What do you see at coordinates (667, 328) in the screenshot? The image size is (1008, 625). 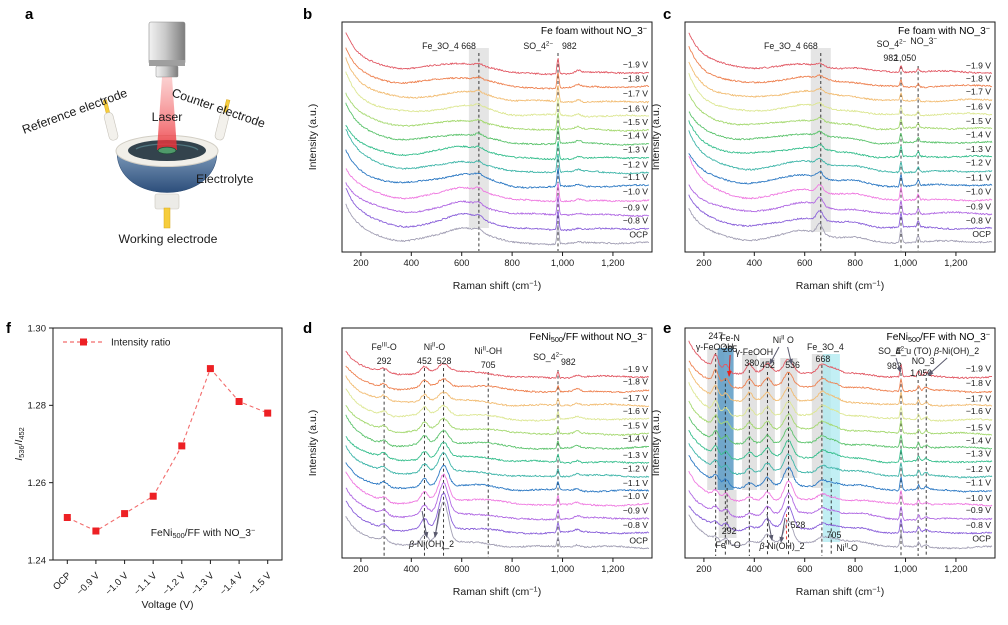 I see `panel-letter-e: e` at bounding box center [667, 328].